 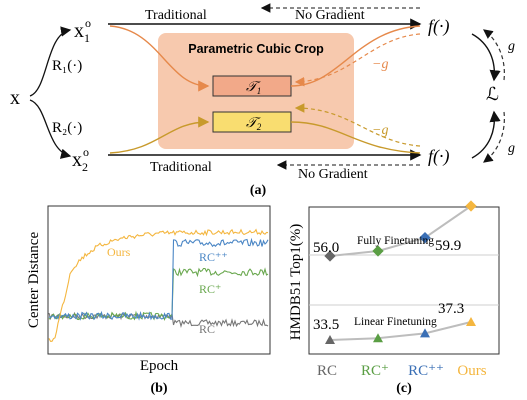 What do you see at coordinates (330, 15) in the screenshot?
I see `top-no-gradient-label: No Gradient` at bounding box center [330, 15].